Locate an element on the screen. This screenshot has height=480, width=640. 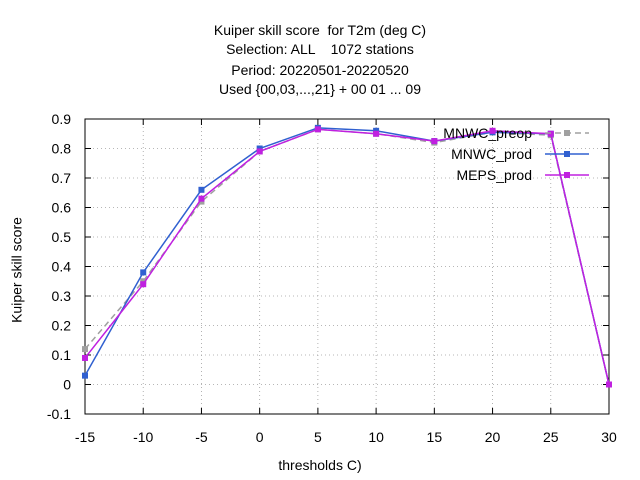
x-tick-label: 20 is located at coordinates (493, 437).